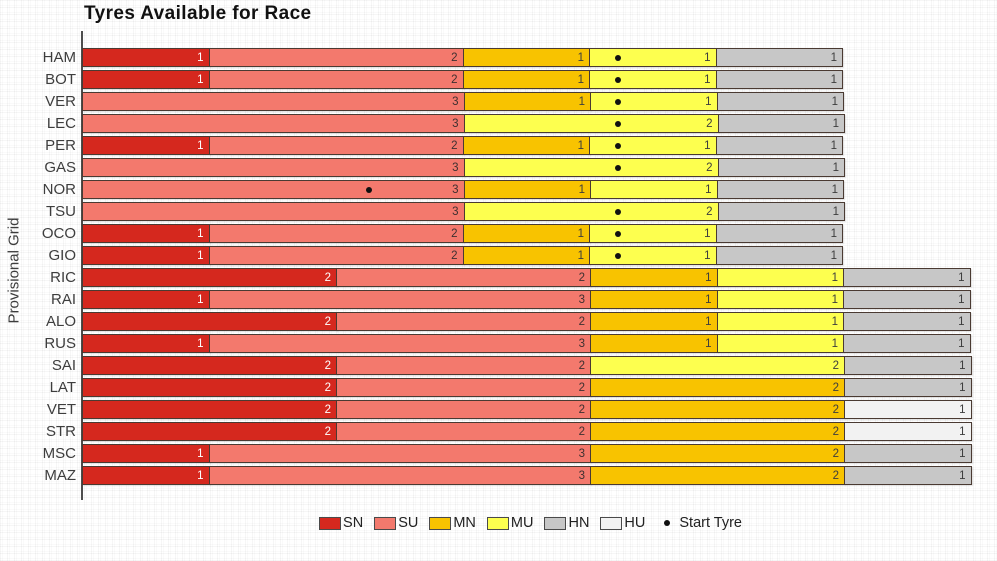 The height and width of the screenshot is (561, 997). I want to click on y-tick-driver-ham: HAM, so click(59, 57).